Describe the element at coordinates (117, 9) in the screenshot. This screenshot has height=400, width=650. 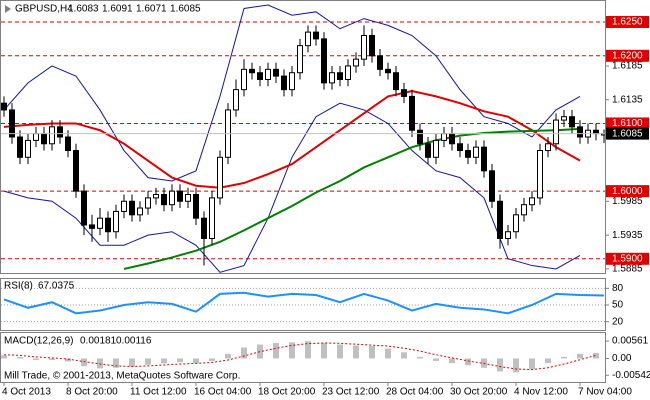
I see `header-high: 1.6091` at that location.